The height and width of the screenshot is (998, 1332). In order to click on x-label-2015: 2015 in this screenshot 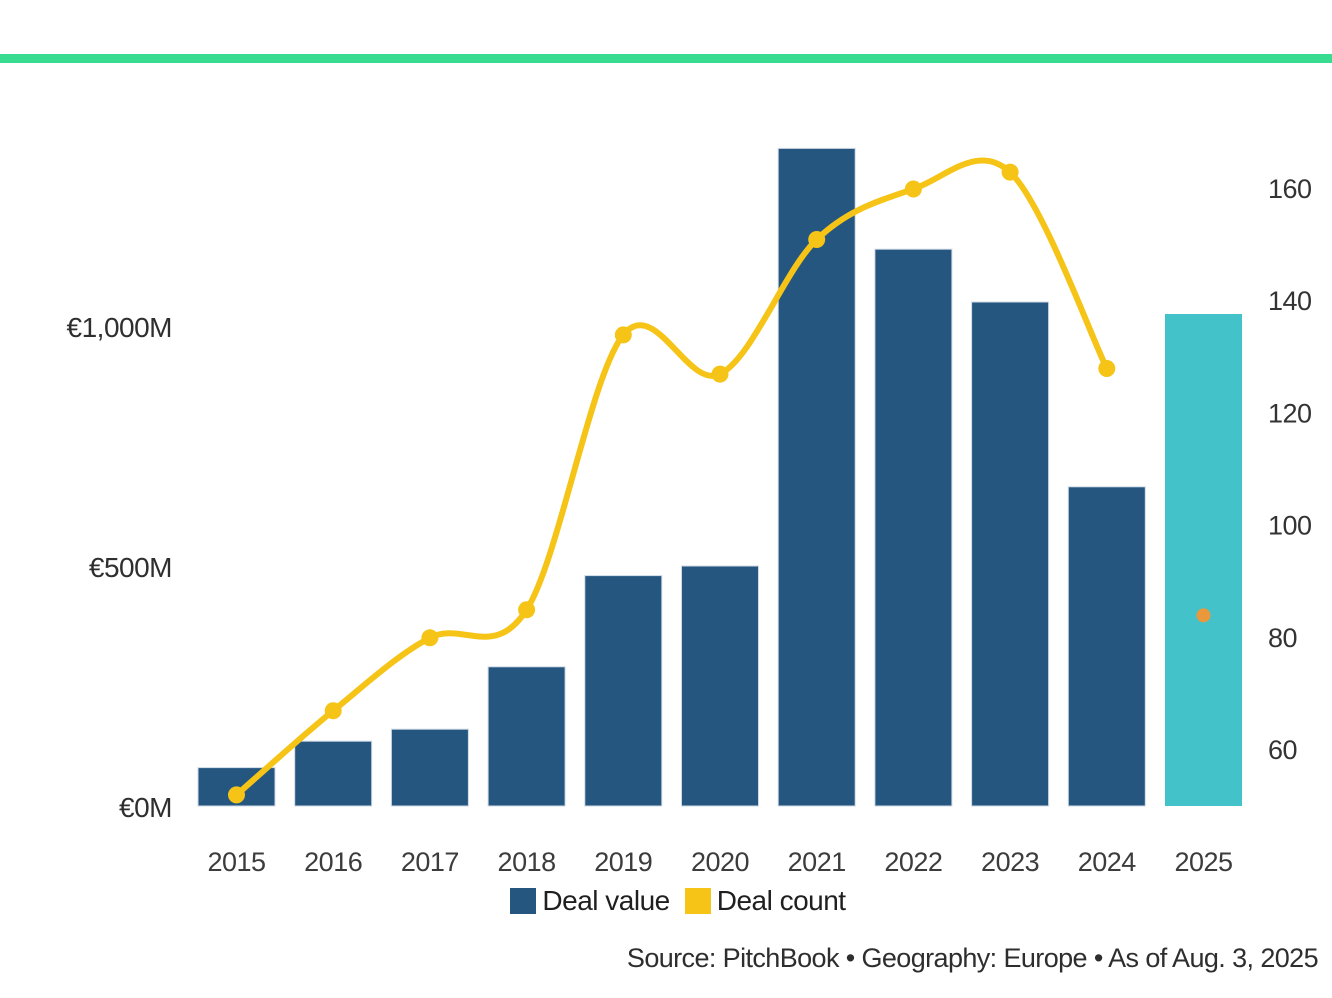, I will do `click(236, 862)`.